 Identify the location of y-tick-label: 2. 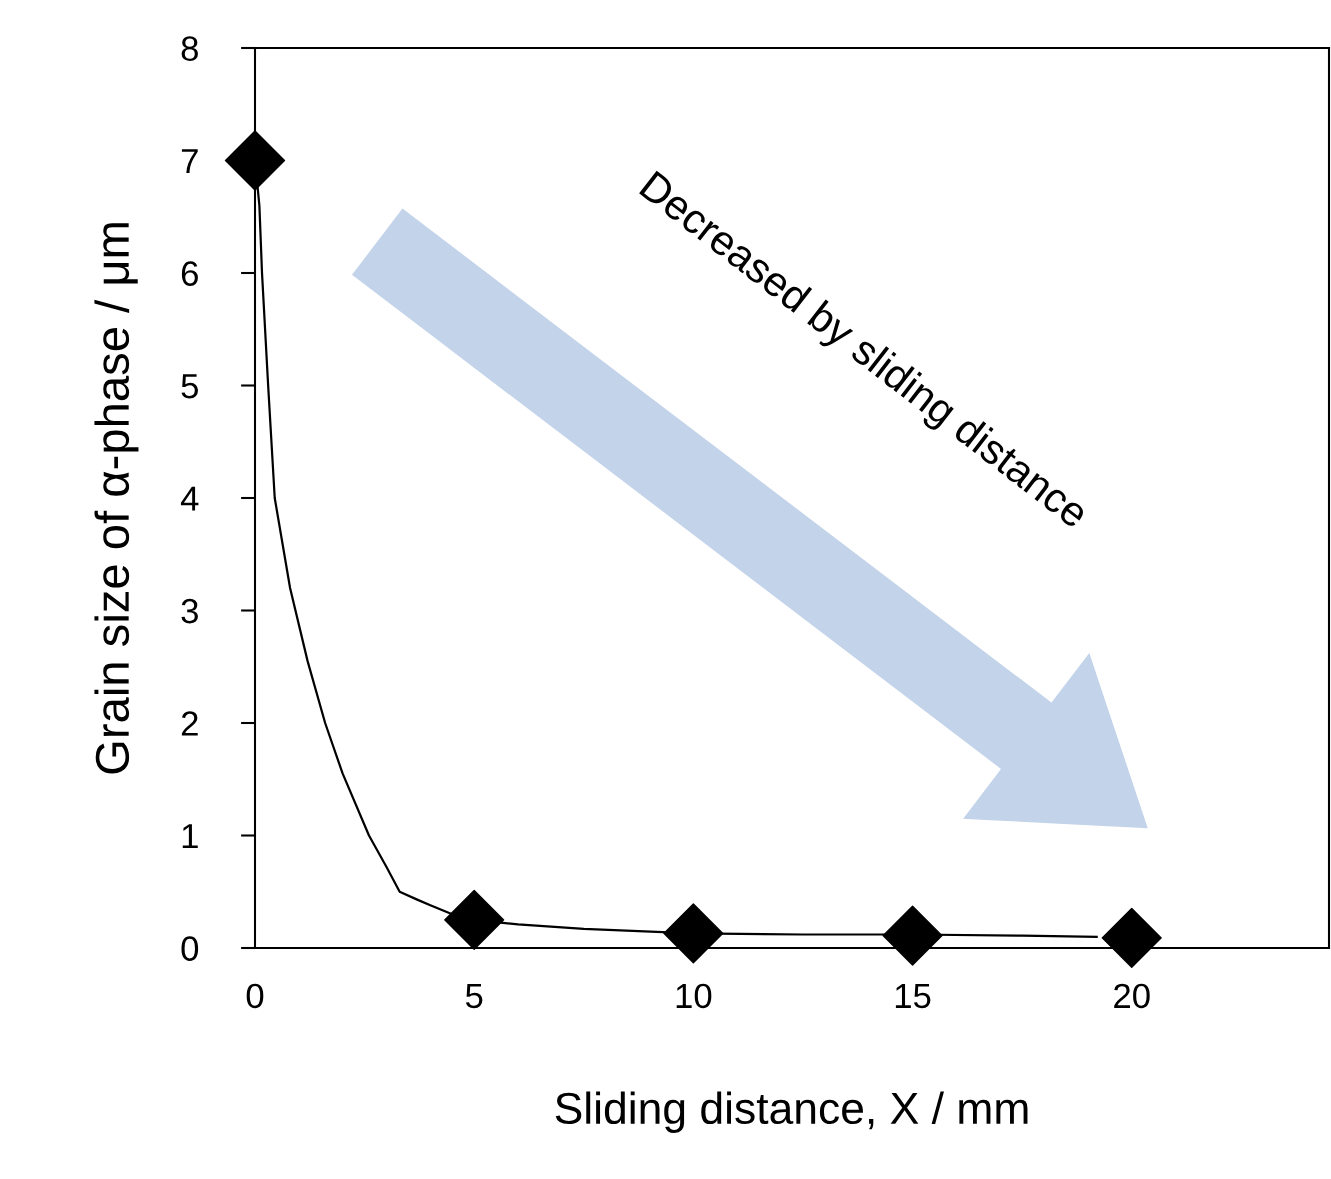
(189, 723).